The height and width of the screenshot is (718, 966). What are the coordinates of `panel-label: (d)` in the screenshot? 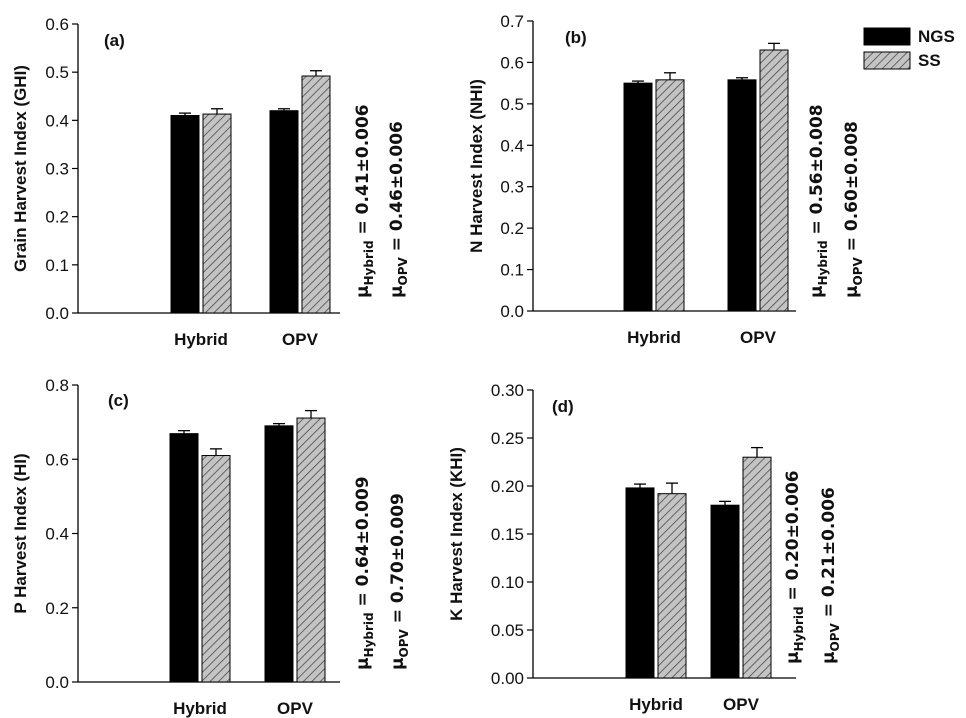 It's located at (563, 406).